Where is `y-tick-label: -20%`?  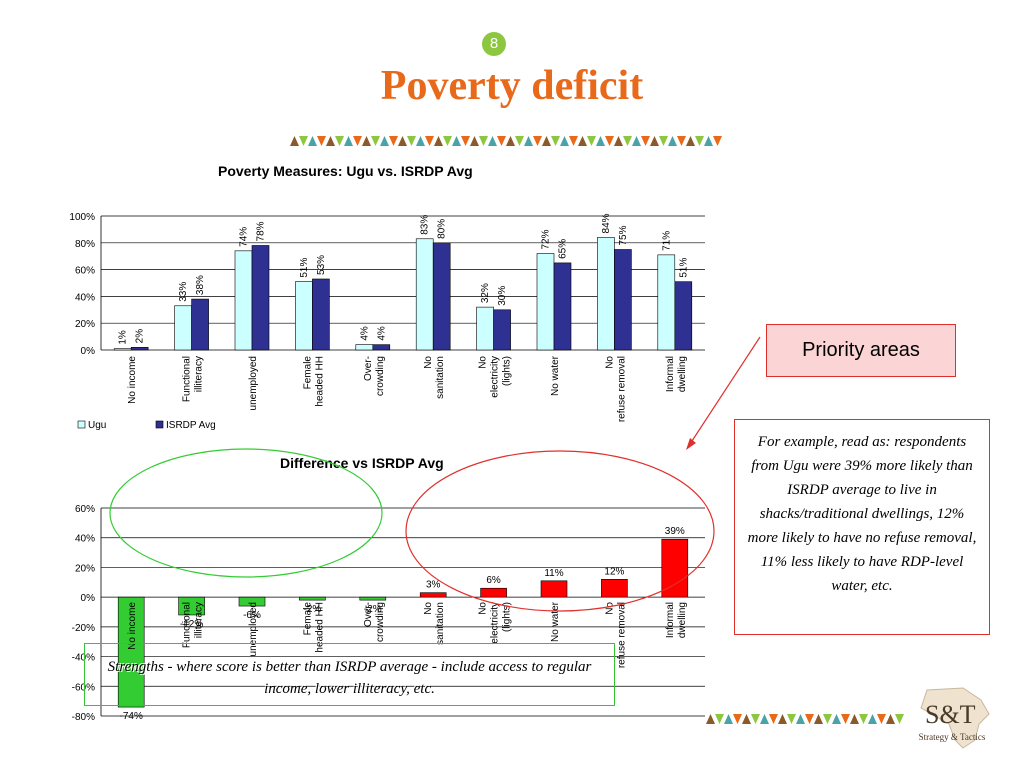
y-tick-label: -20% is located at coordinates (83, 628).